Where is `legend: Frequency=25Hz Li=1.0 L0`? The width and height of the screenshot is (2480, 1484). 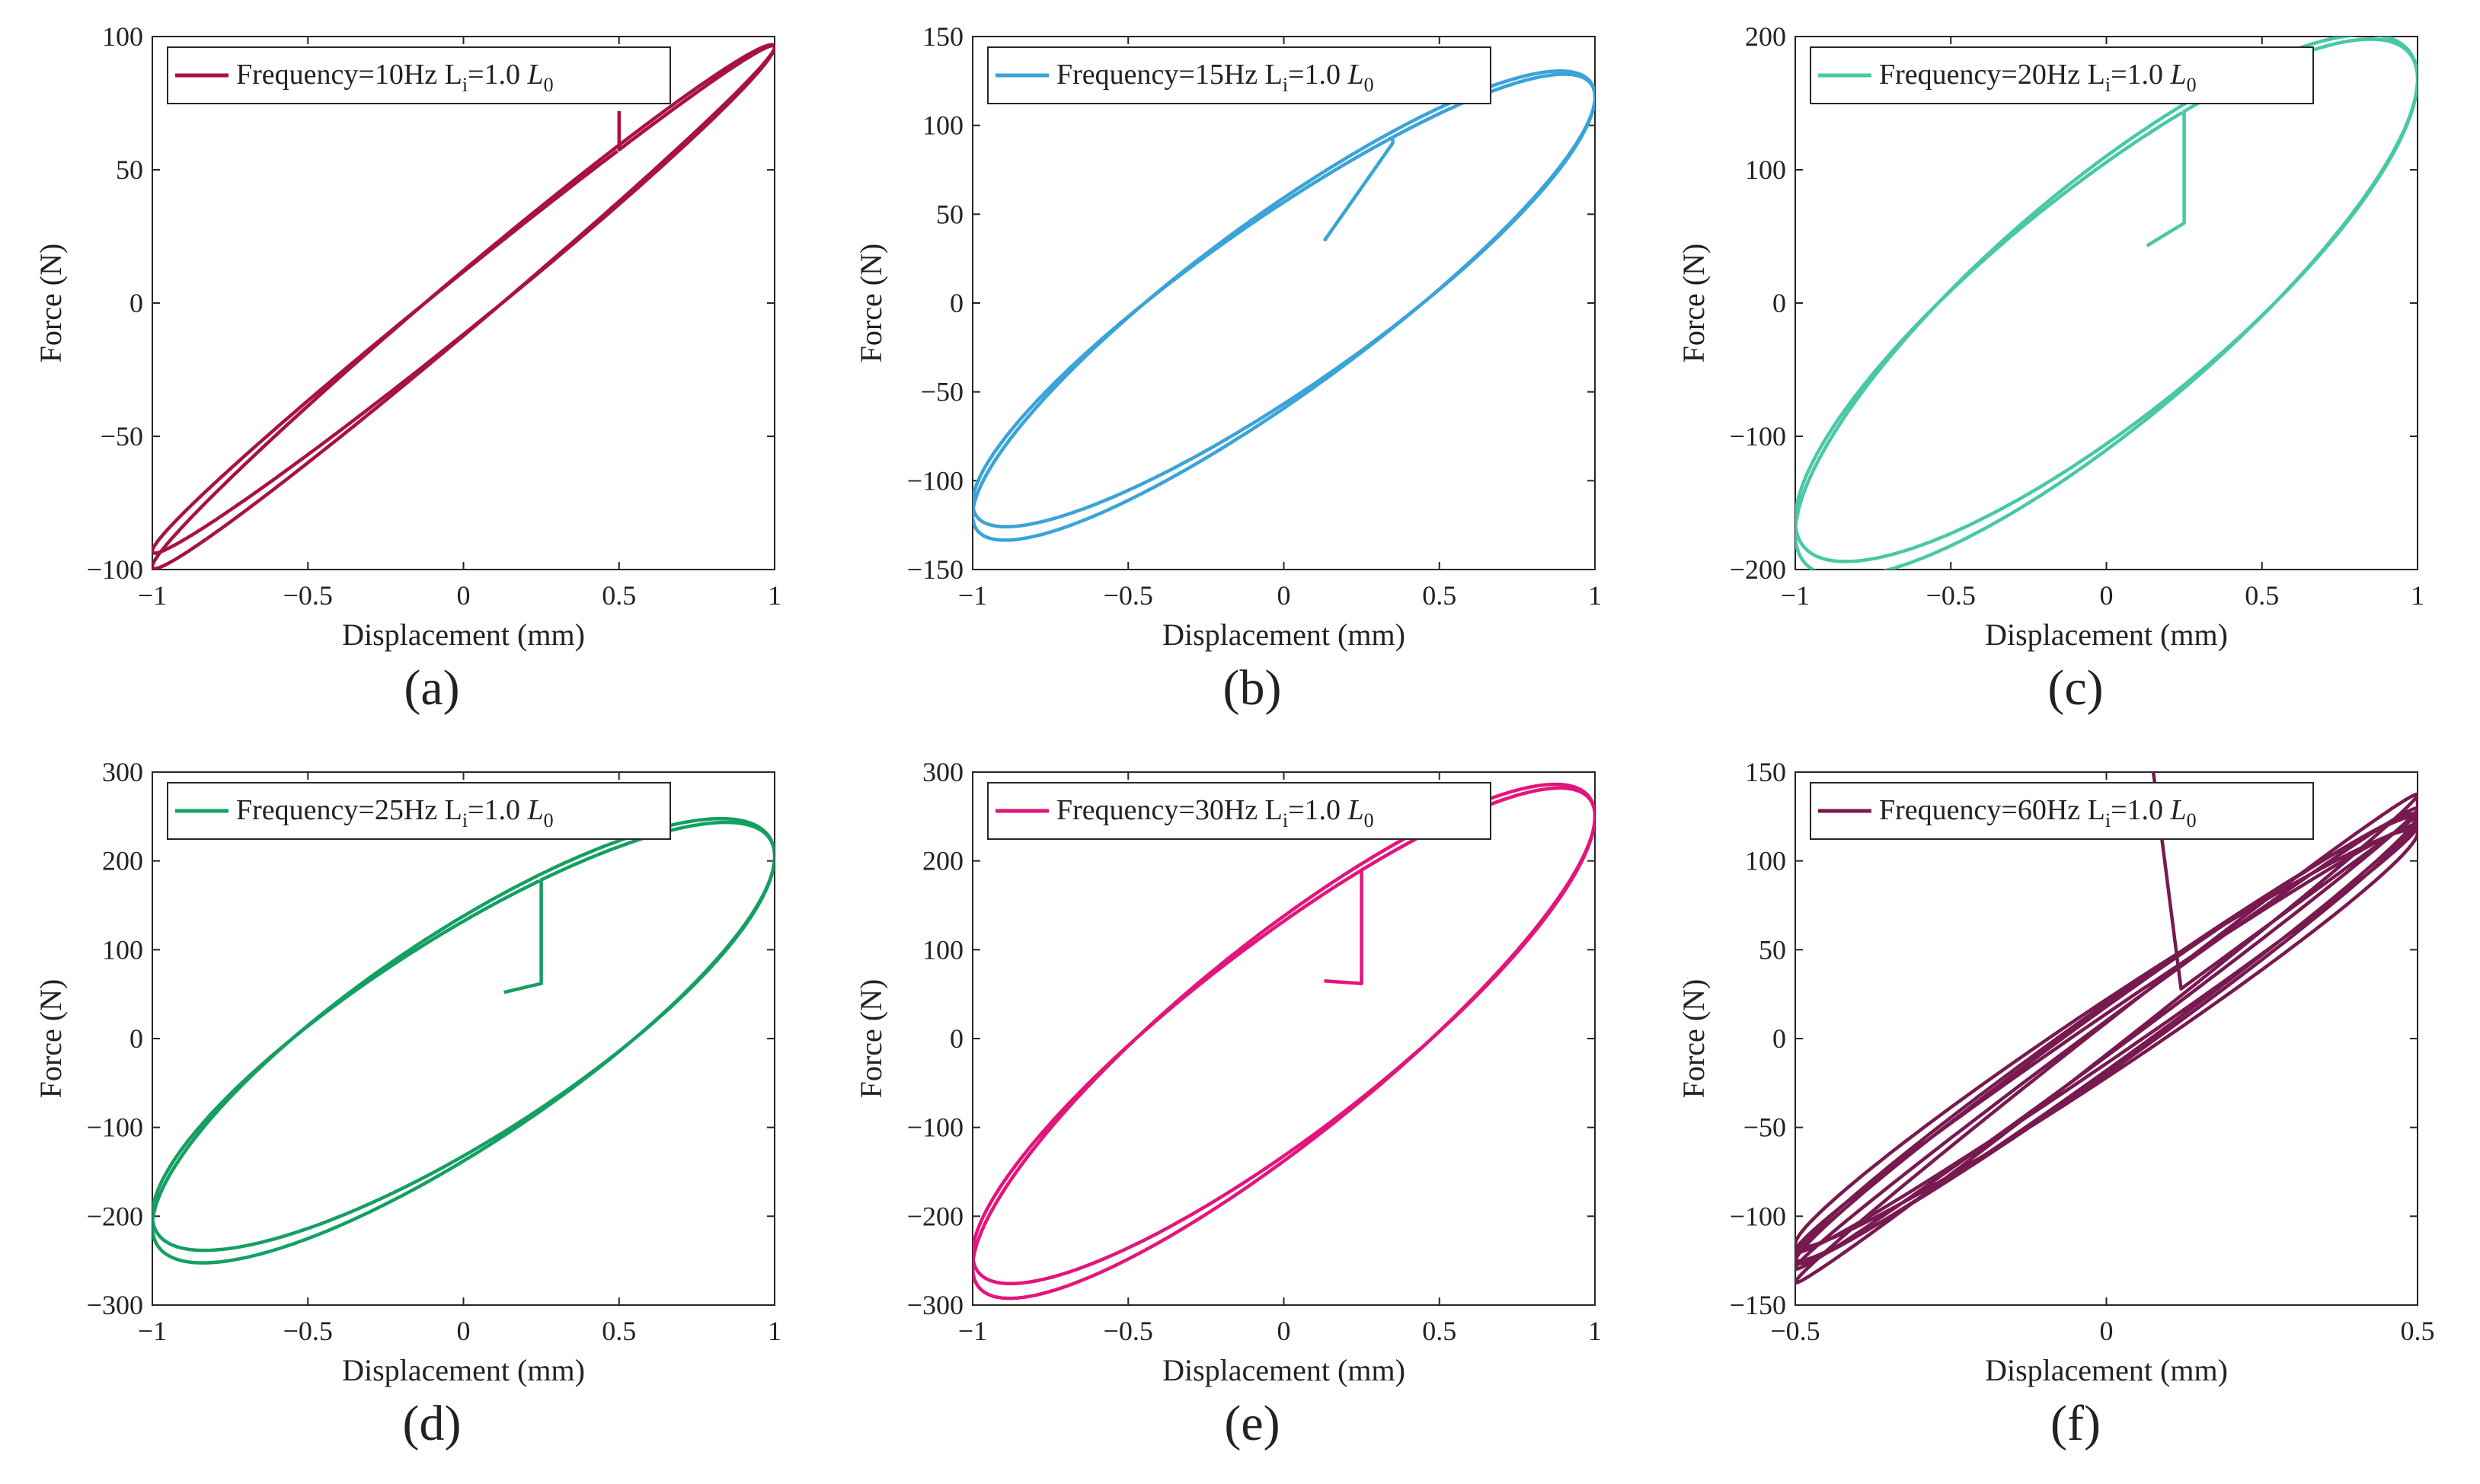
legend: Frequency=25Hz Li=1.0 L0 is located at coordinates (419, 811).